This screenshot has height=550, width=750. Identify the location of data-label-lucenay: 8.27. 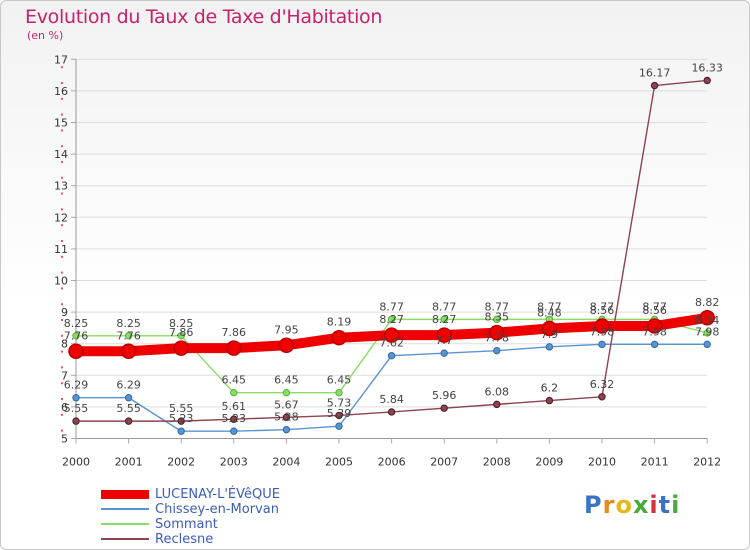
(391, 319).